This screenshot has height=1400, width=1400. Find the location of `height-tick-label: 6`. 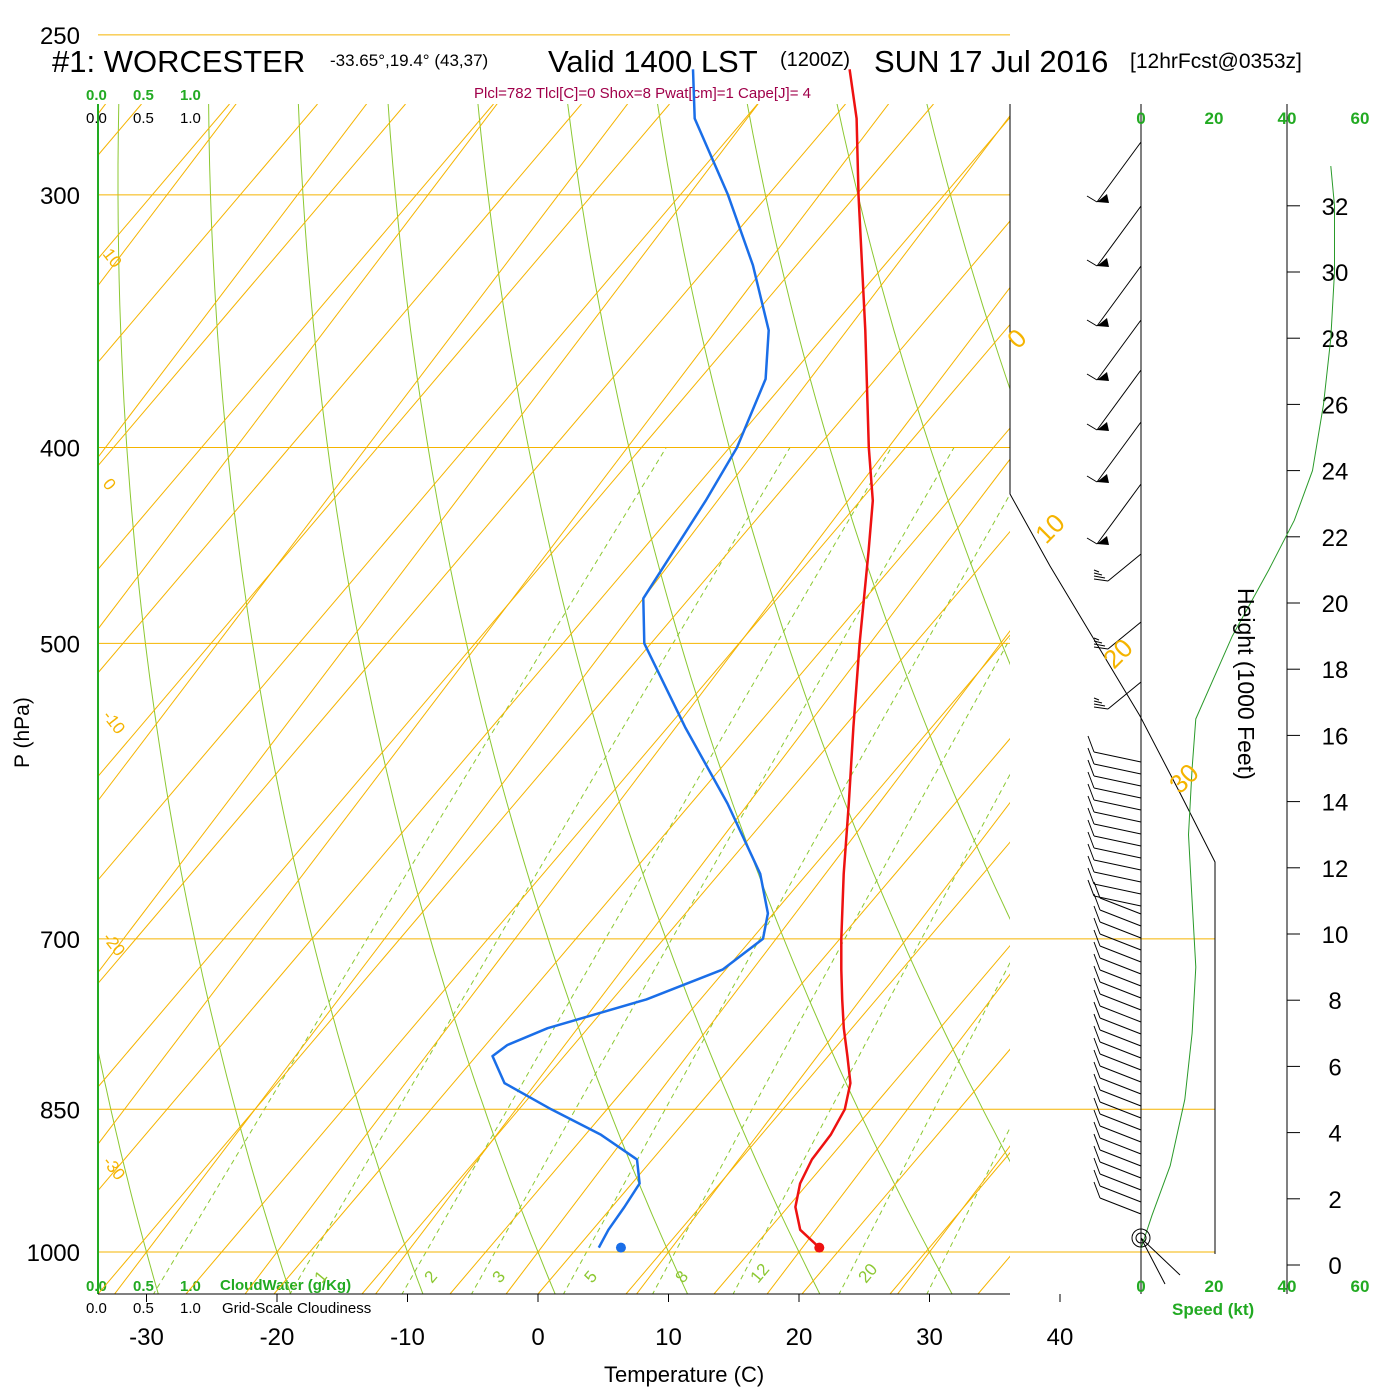

height-tick-label: 6 is located at coordinates (1334, 1067).